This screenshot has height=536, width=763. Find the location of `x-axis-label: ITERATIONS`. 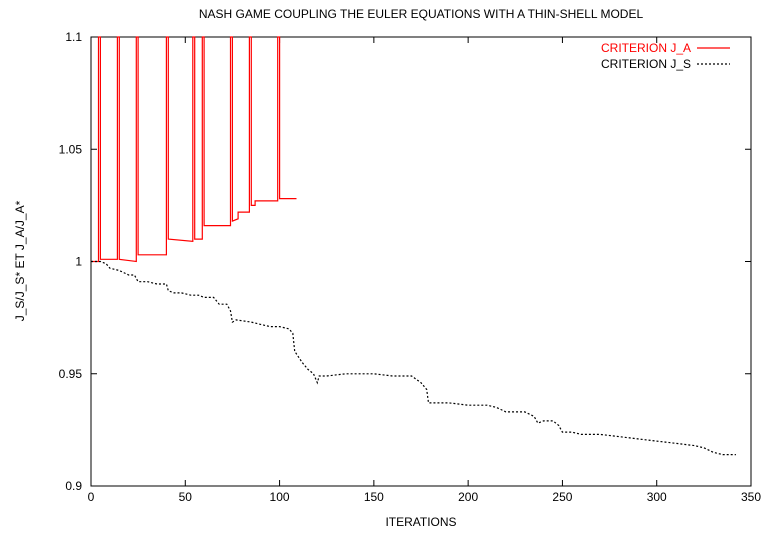

x-axis-label: ITERATIONS is located at coordinates (420, 522).